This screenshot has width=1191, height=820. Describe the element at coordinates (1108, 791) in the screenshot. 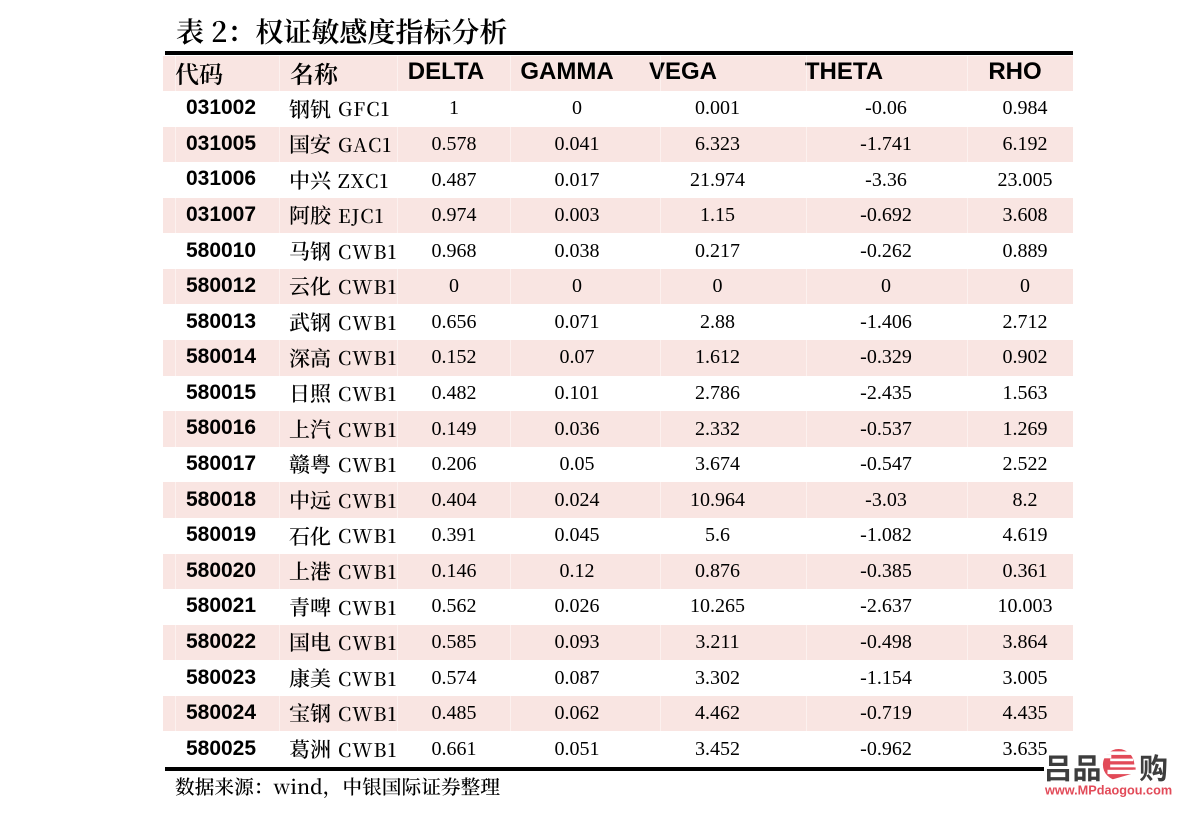

I see `svg-text: www.MPdaogou.com` at that location.